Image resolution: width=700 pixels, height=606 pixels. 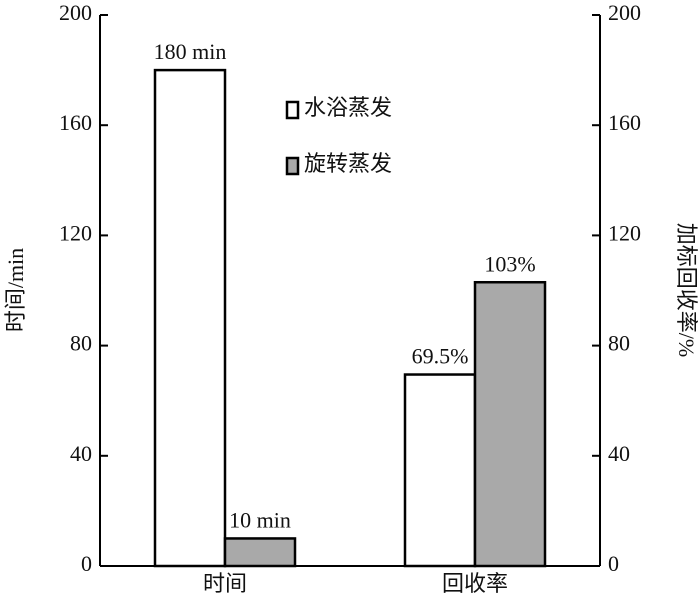 What do you see at coordinates (624, 12) in the screenshot?
I see `y2-tick-label: 200` at bounding box center [624, 12].